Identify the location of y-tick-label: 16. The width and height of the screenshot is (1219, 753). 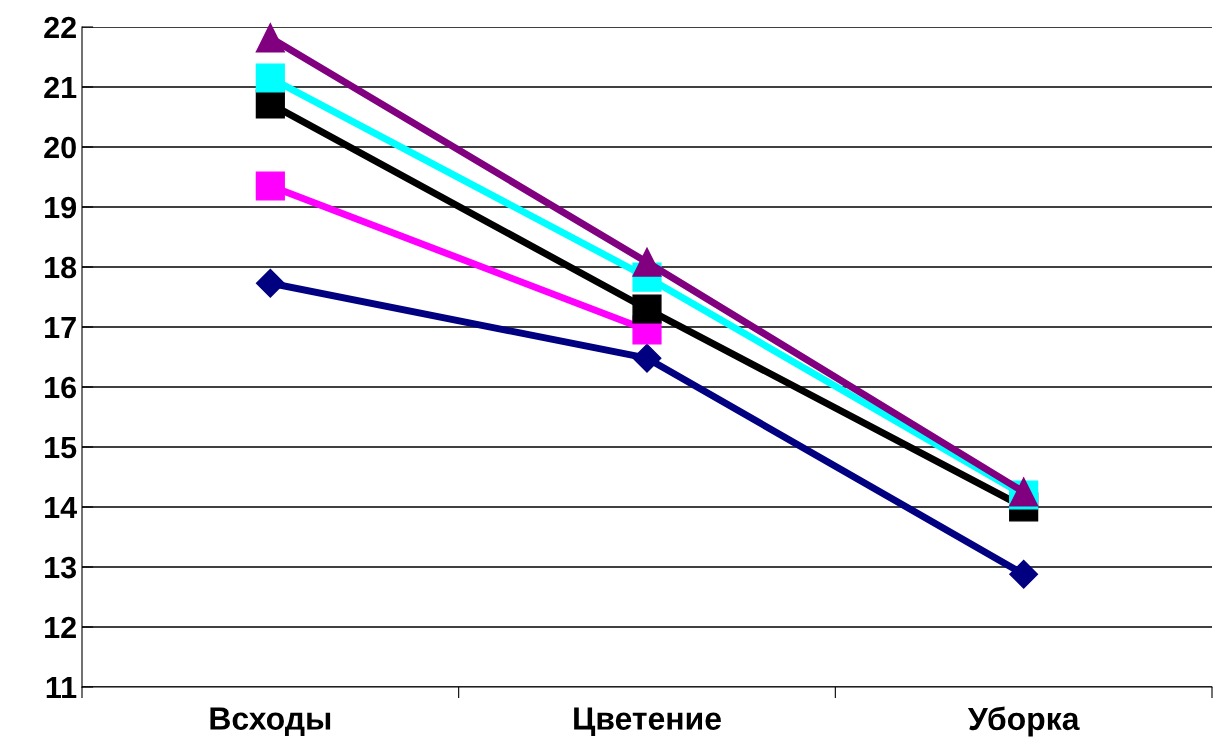
(61, 387).